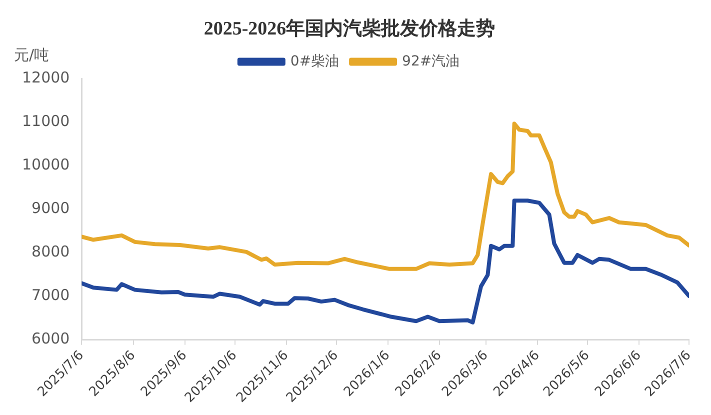 The image size is (711, 415). What do you see at coordinates (51, 295) in the screenshot?
I see `y-tick-label: 7000` at bounding box center [51, 295].